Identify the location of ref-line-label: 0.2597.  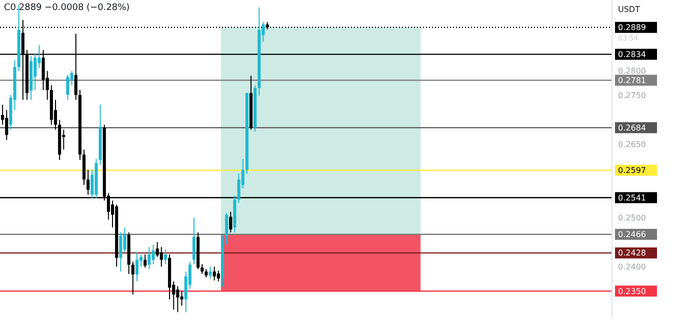
(632, 171).